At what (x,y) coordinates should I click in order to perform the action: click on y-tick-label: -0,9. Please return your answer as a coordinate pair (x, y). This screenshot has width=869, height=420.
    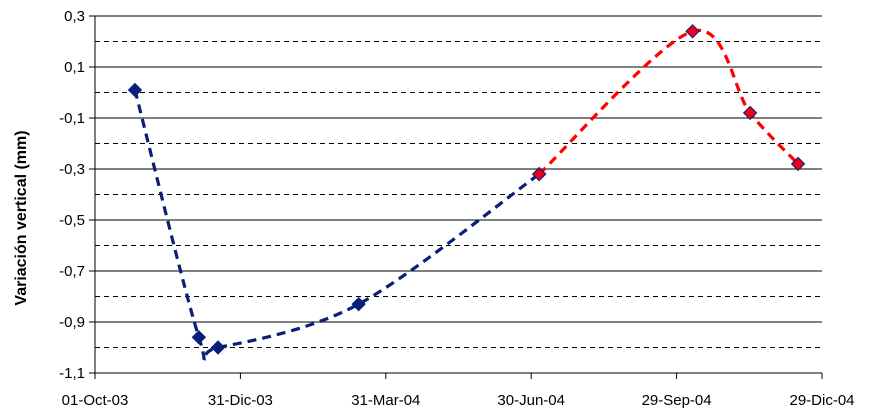
    Looking at the image, I should click on (72, 322).